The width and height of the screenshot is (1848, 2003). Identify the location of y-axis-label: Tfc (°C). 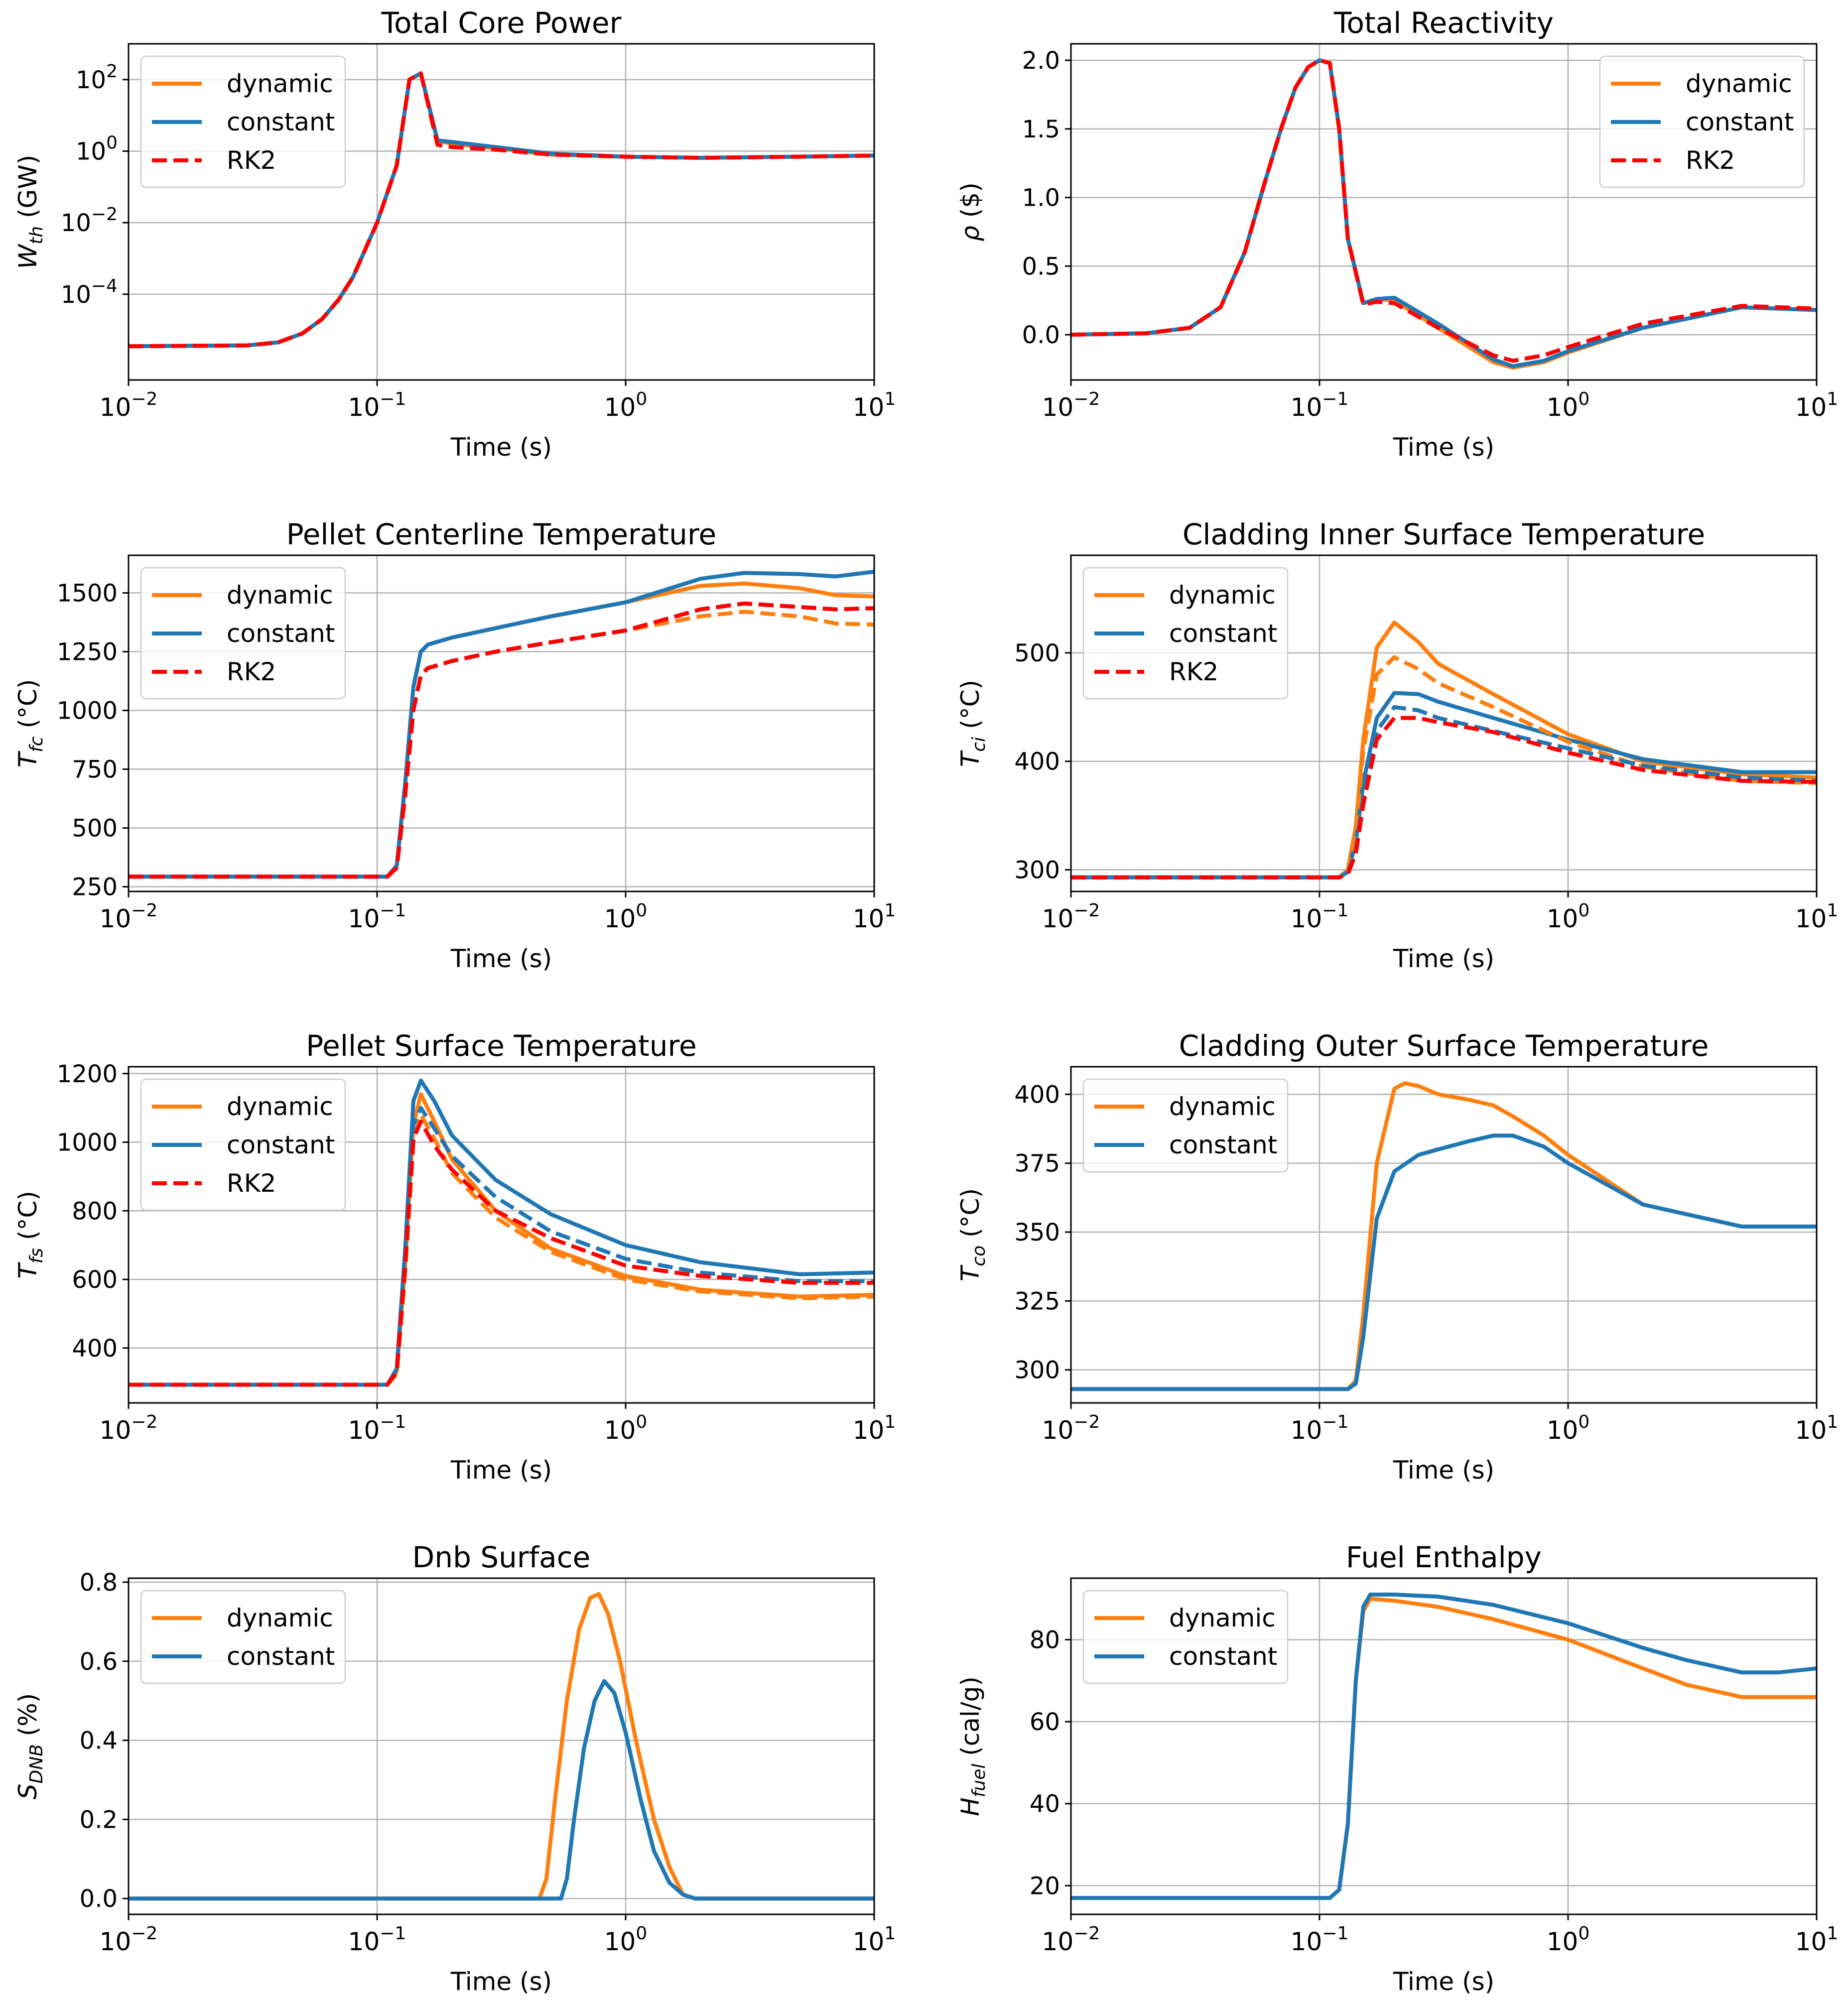
(30, 723).